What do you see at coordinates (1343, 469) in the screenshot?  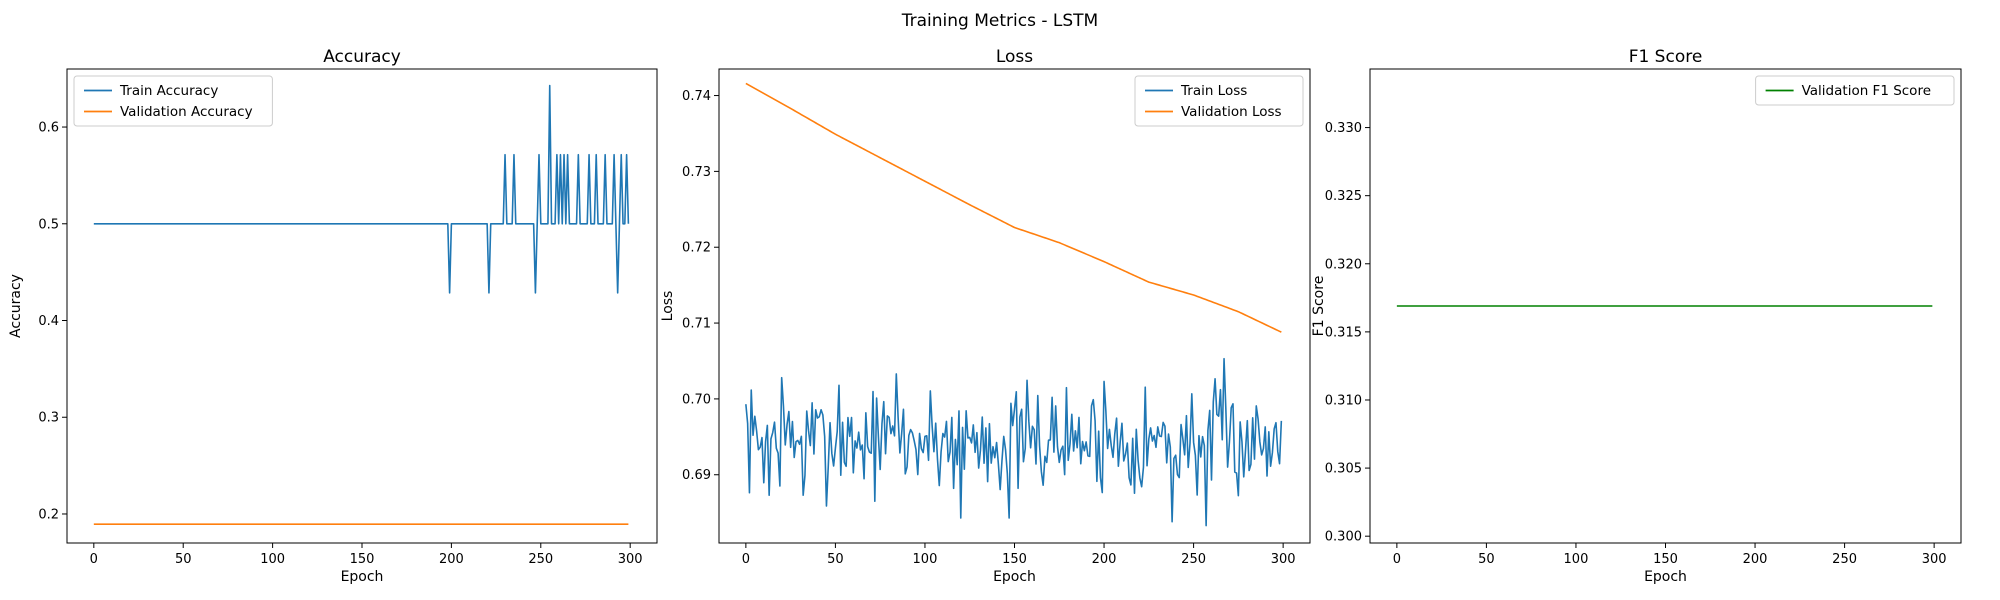 I see `f1-score-ytick-label: 0.305` at bounding box center [1343, 469].